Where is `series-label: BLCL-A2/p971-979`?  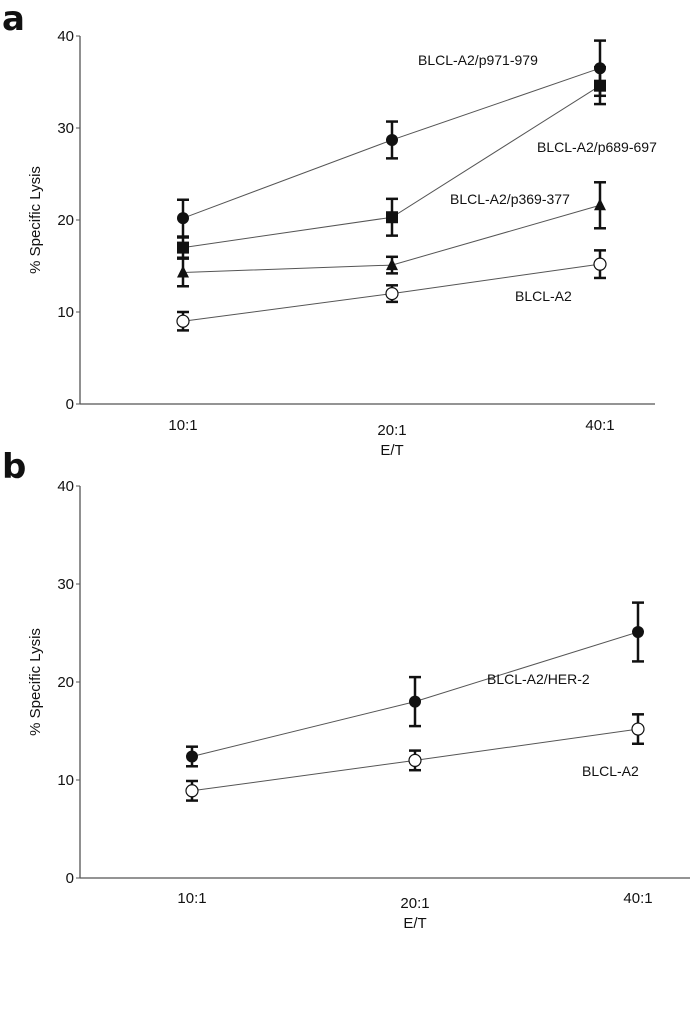
series-label: BLCL-A2/p971-979 is located at coordinates (478, 60).